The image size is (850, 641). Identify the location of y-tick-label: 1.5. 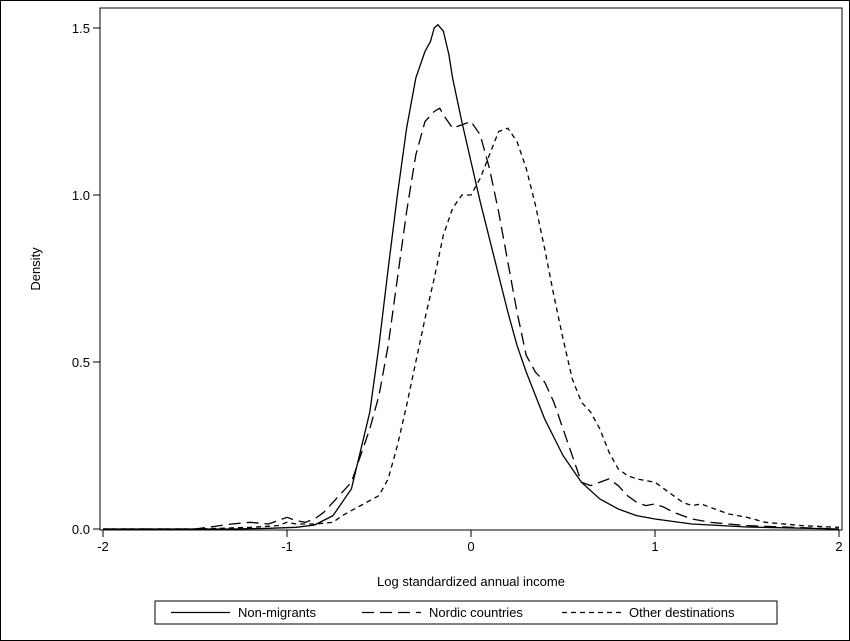
(81, 28).